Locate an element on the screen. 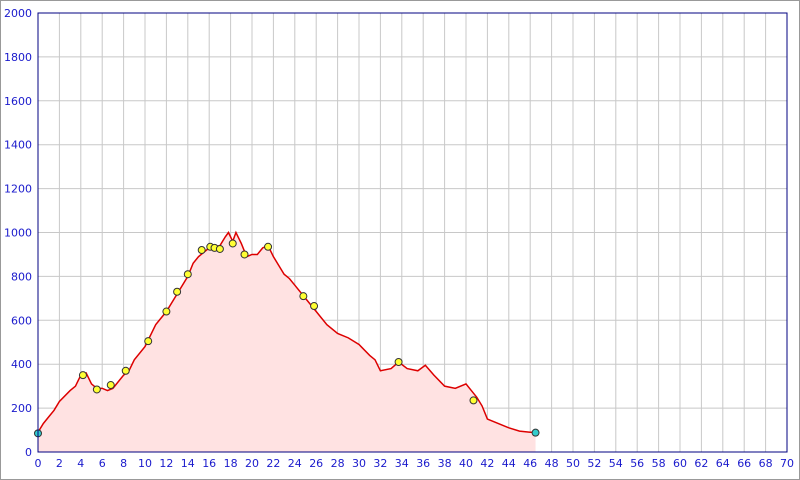 The width and height of the screenshot is (800, 480). x-tick-label: 38 is located at coordinates (445, 463).